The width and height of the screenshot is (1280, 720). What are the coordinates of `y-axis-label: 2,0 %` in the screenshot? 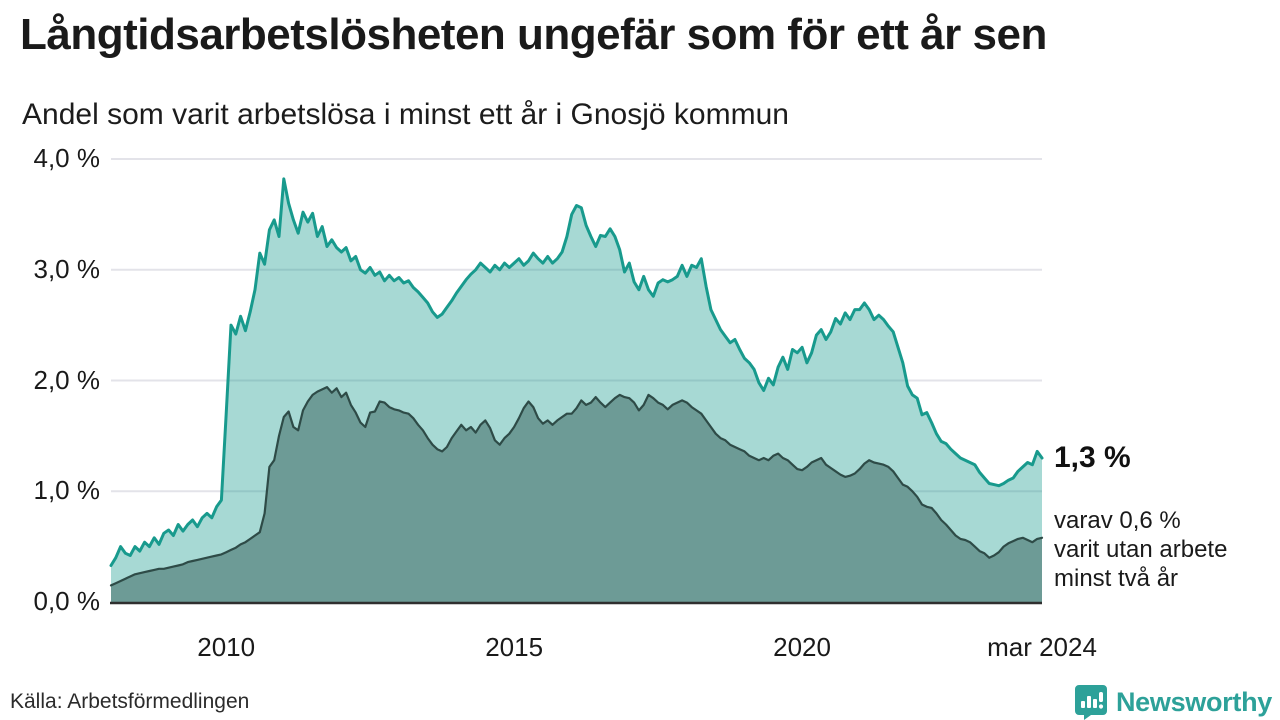 It's located at (67, 379).